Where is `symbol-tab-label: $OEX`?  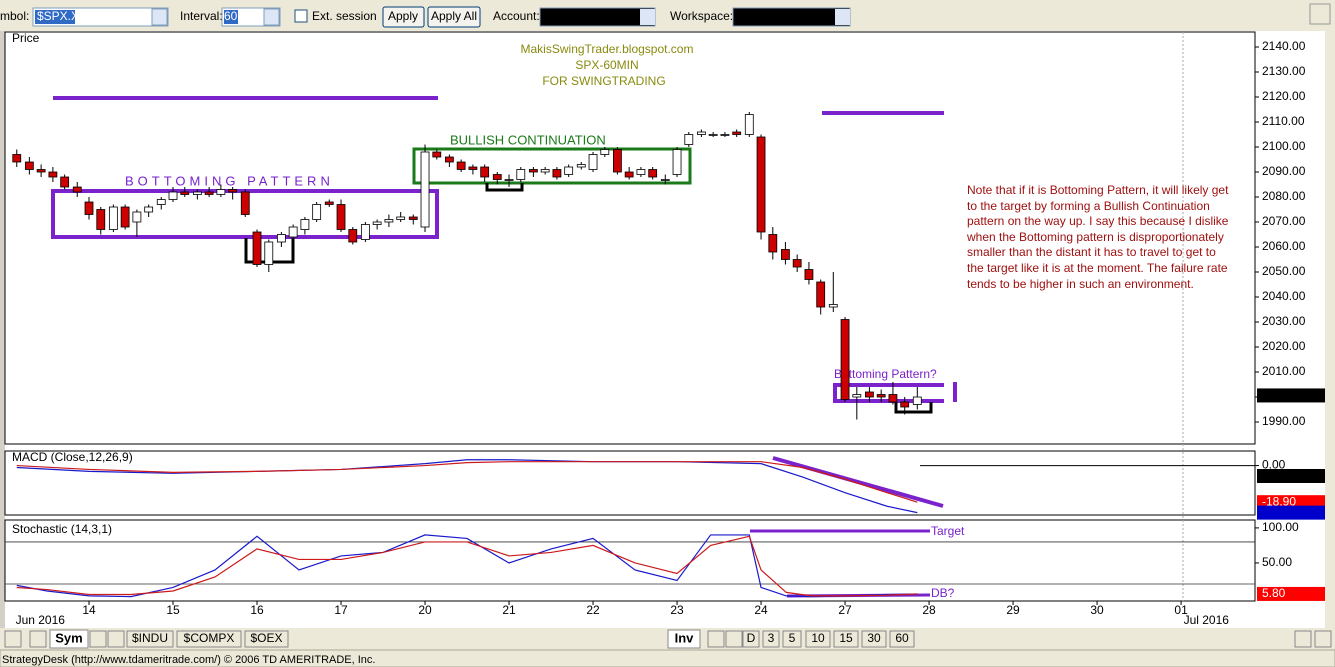 symbol-tab-label: $OEX is located at coordinates (266, 638).